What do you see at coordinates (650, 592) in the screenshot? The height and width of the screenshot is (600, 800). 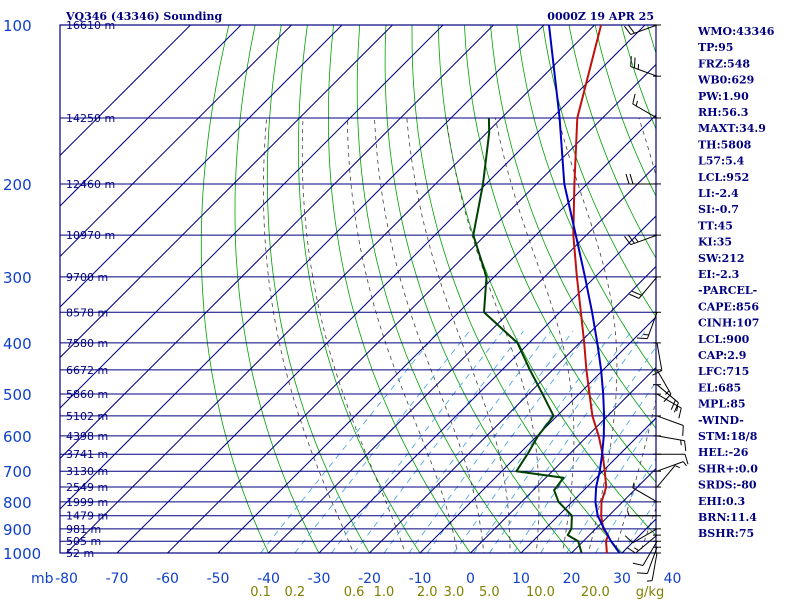 I see `mixing-ratio-tick-label: g/kg` at bounding box center [650, 592].